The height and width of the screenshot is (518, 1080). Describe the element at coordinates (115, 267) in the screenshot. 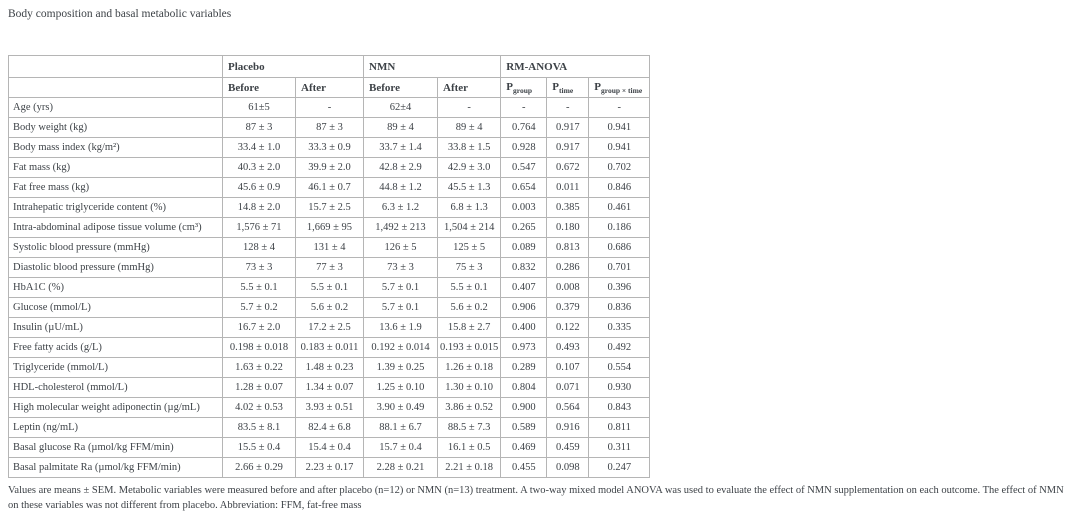

I see `row-label: Diastolic blood pressure (mmHg)` at that location.